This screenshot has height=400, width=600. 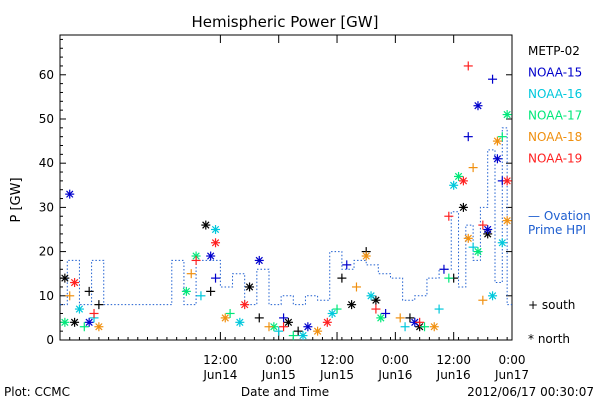 I want to click on symbol-legend-south: + south, so click(x=551, y=305).